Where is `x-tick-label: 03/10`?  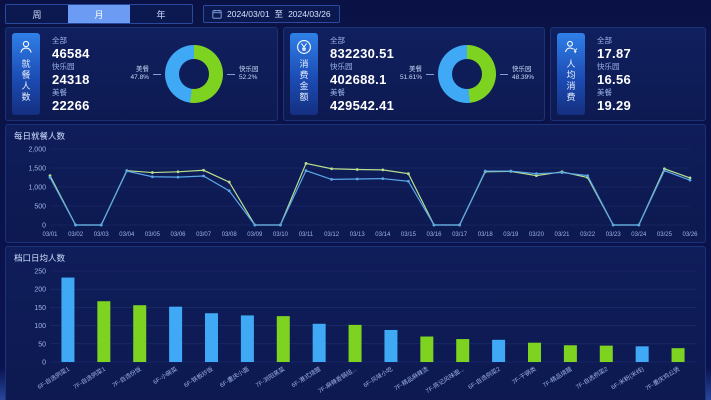
x-tick-label: 03/10 is located at coordinates (281, 235).